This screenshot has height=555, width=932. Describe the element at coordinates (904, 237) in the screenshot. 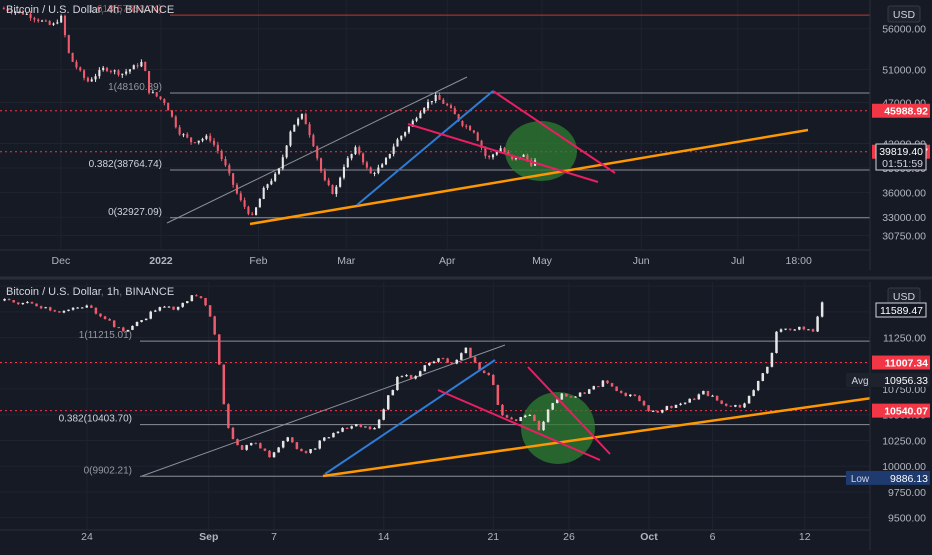

I see `price-tick-label: 30750.00` at that location.